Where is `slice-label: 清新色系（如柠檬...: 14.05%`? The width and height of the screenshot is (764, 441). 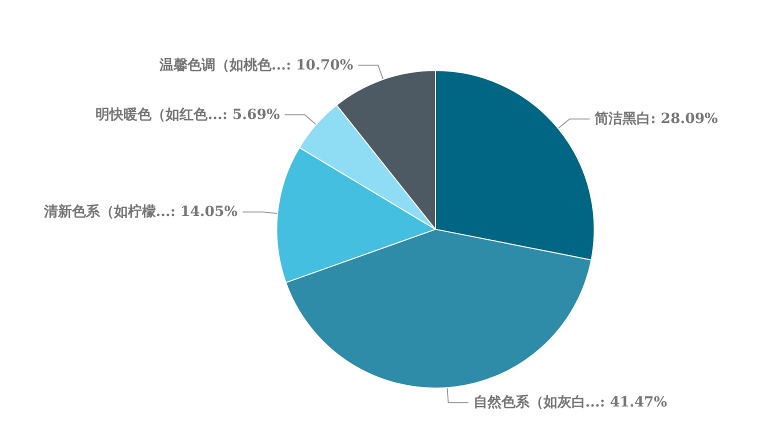
slice-label: 清新色系（如柠檬...: 14.05% is located at coordinates (140, 211).